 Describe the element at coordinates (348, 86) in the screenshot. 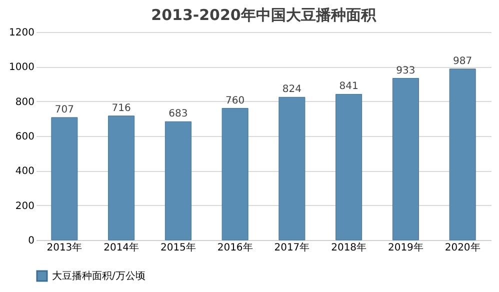

I see `data-label: 841` at that location.